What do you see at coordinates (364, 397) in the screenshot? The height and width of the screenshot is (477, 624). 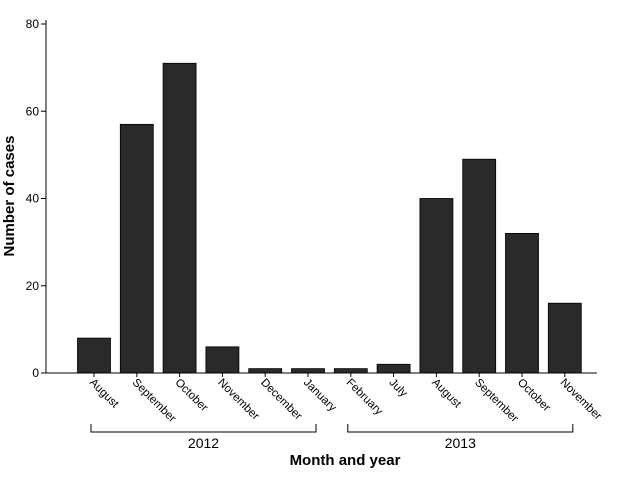 I see `x-tick-label: February` at bounding box center [364, 397].